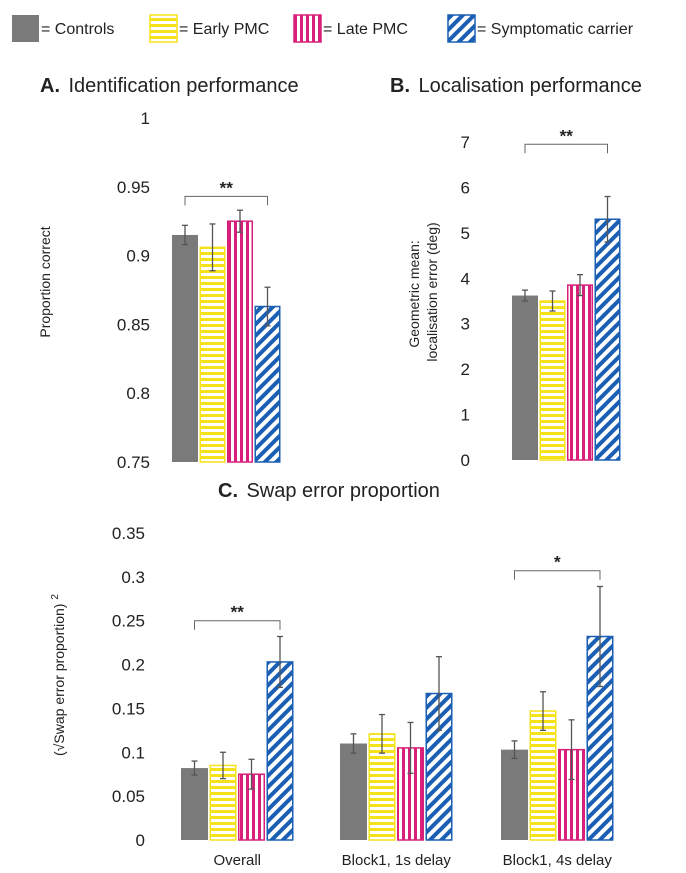 The height and width of the screenshot is (873, 686). What do you see at coordinates (607, 339) in the screenshot?
I see `panel-b-bar-symptomatic-carrier` at bounding box center [607, 339].